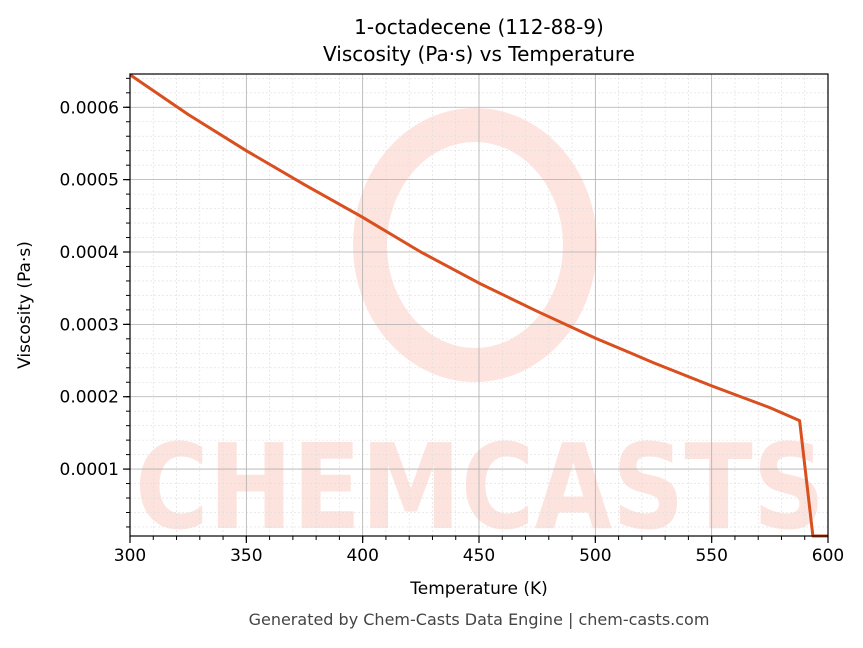  Describe the element at coordinates (479, 556) in the screenshot. I see `x-tick-label: 450` at that location.